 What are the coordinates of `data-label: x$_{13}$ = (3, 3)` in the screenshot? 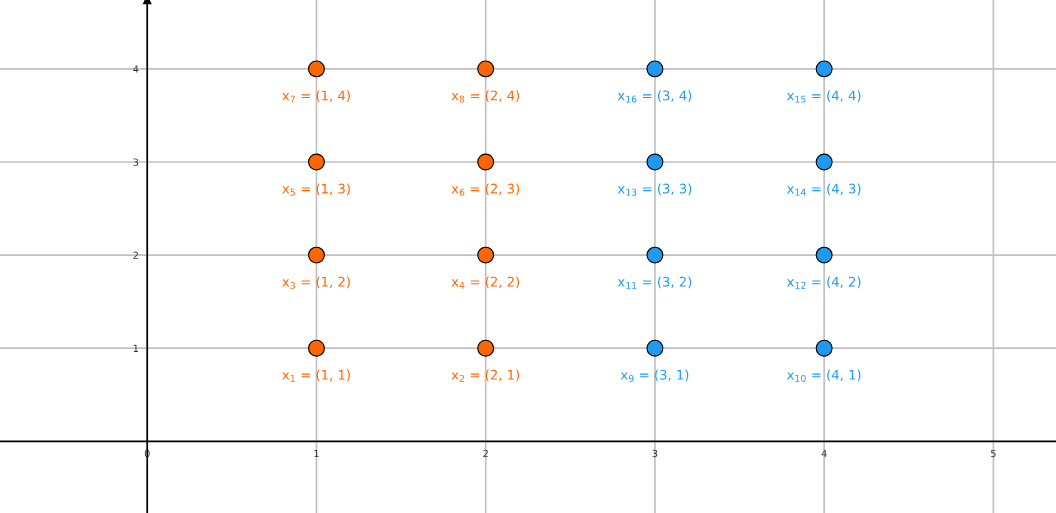 It's located at (654, 189).